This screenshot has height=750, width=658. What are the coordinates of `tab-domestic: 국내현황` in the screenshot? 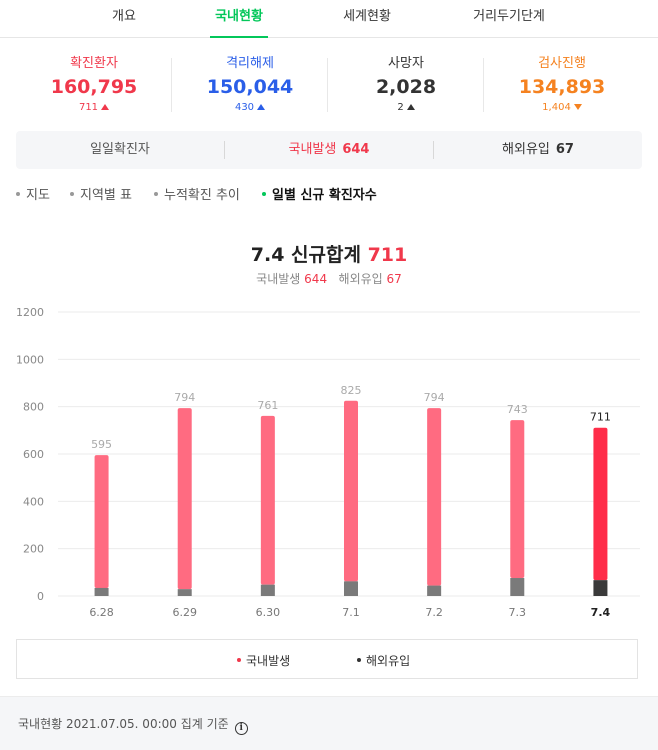 It's located at (239, 19).